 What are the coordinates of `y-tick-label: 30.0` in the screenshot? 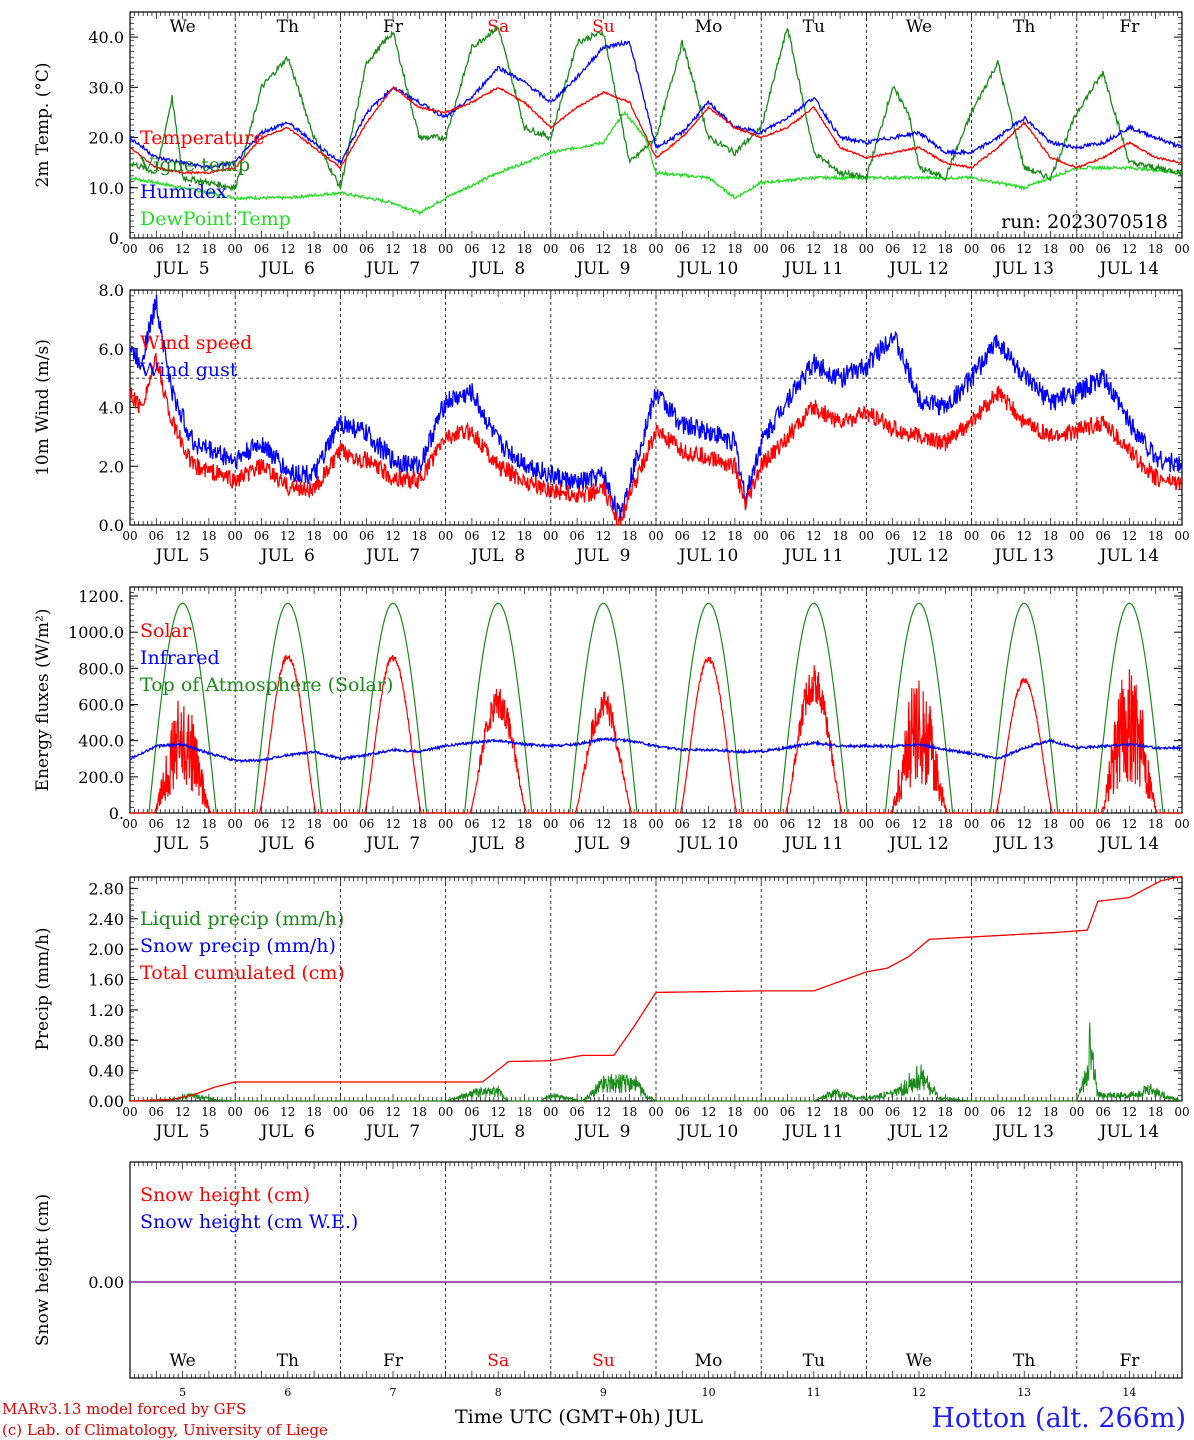 It's located at (106, 87).